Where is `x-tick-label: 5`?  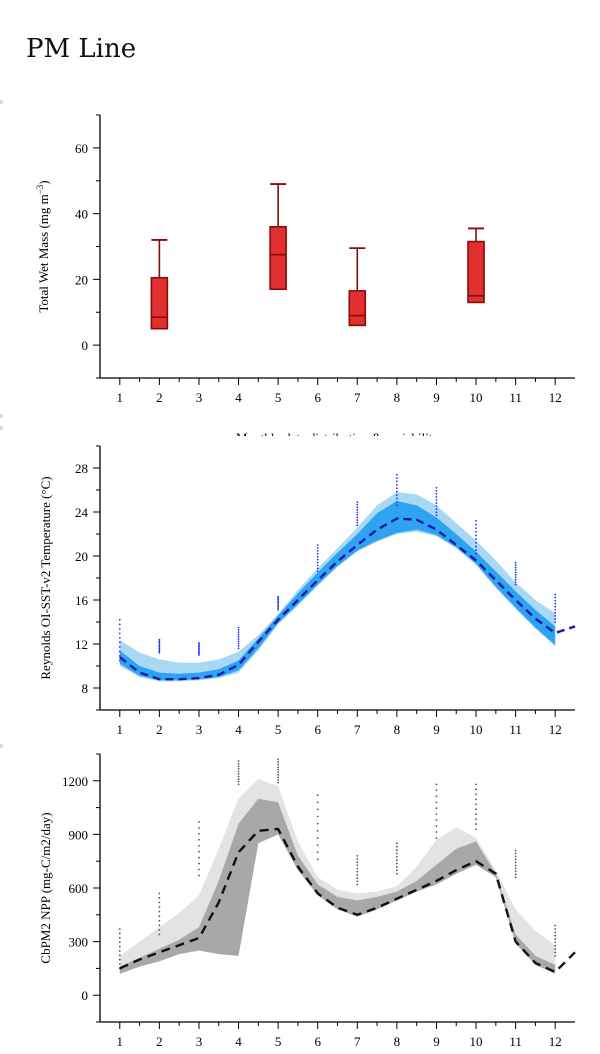
x-tick-label: 5 is located at coordinates (278, 397).